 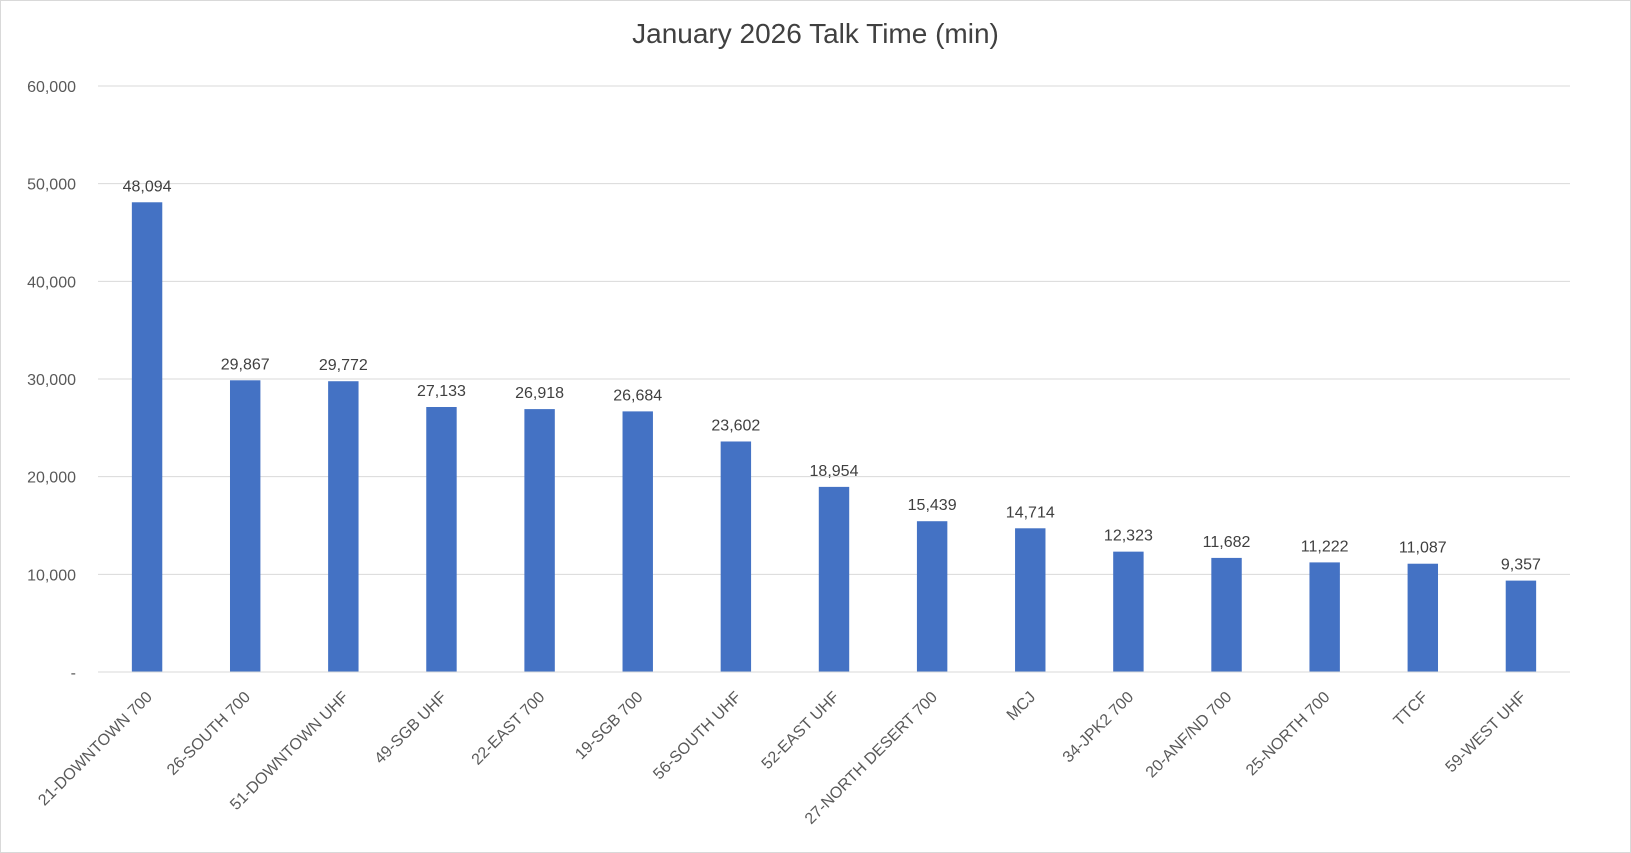 What do you see at coordinates (1030, 512) in the screenshot?
I see `data-label: 14,714` at bounding box center [1030, 512].